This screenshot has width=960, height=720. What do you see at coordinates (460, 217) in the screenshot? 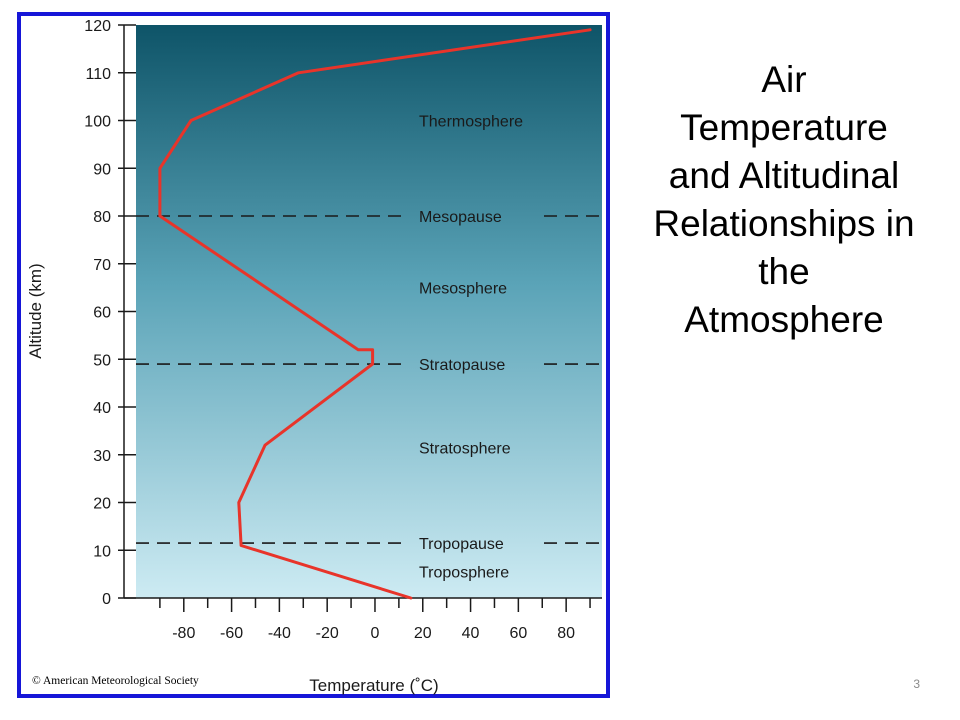
I see `layer-label: Mesopause` at bounding box center [460, 217].